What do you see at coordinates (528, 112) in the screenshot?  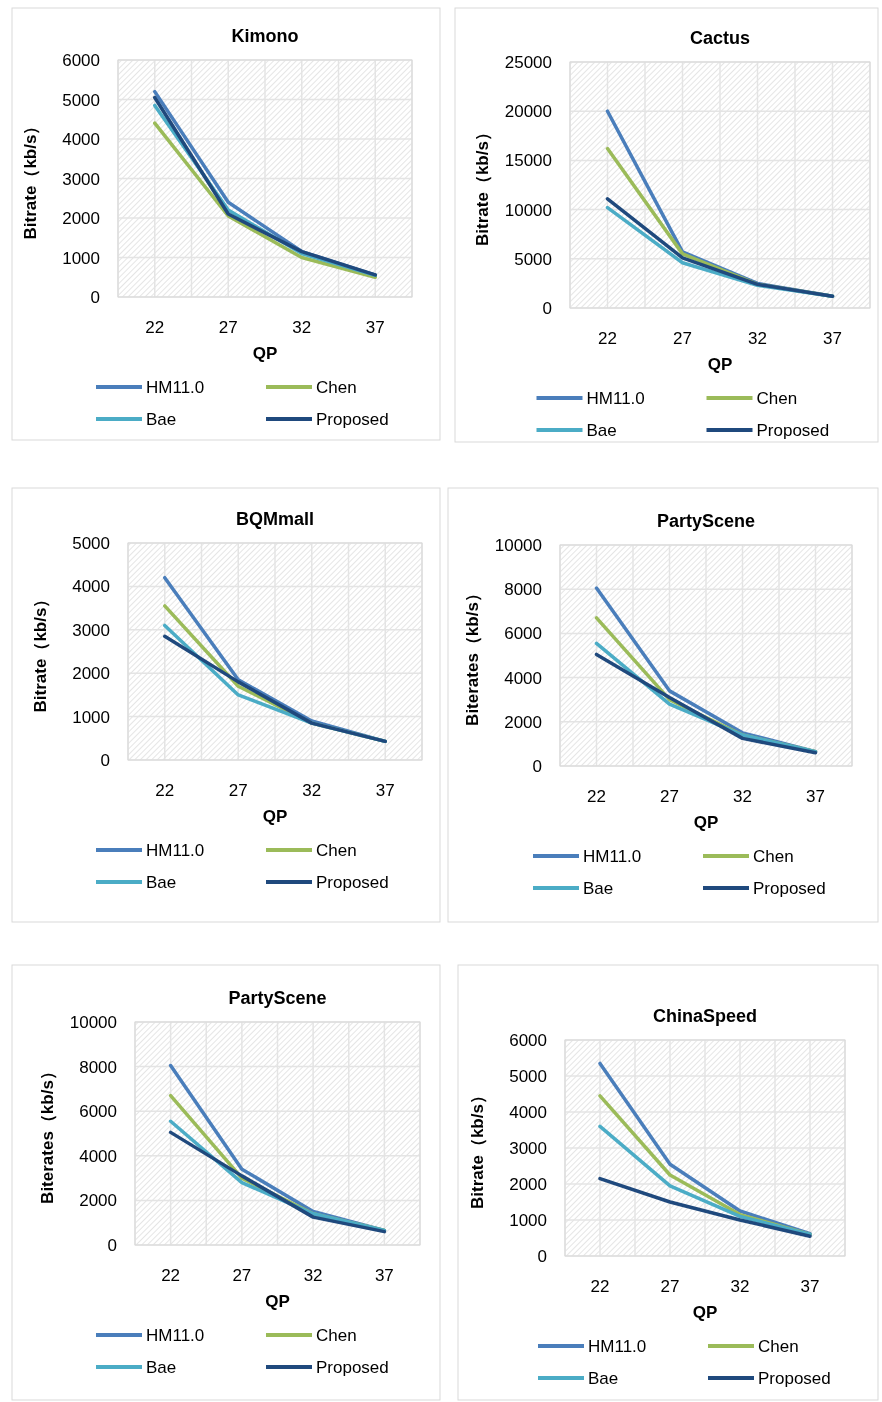 I see `y-tick-label: 20000` at bounding box center [528, 112].